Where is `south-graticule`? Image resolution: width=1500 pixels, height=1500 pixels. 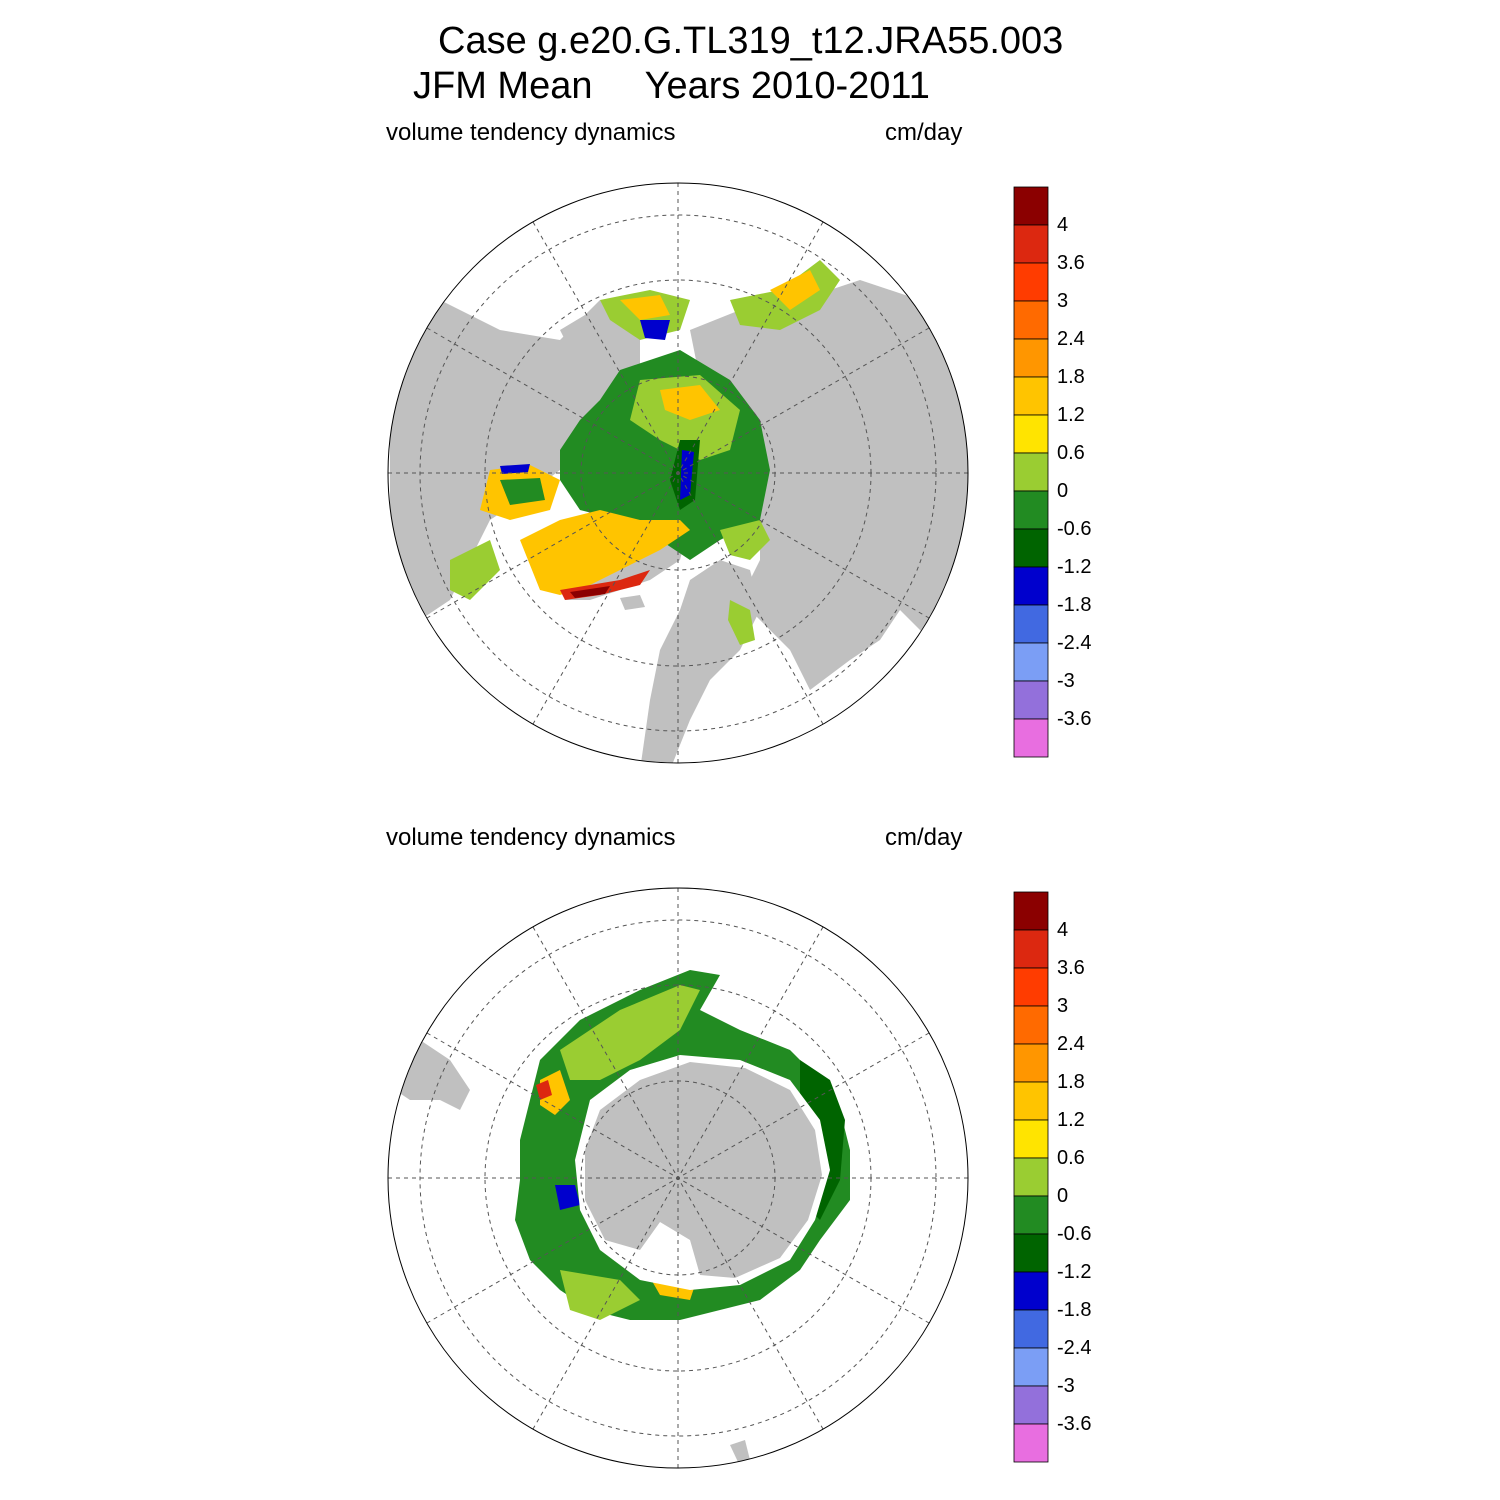
south-graticule is located at coordinates (678, 1178).